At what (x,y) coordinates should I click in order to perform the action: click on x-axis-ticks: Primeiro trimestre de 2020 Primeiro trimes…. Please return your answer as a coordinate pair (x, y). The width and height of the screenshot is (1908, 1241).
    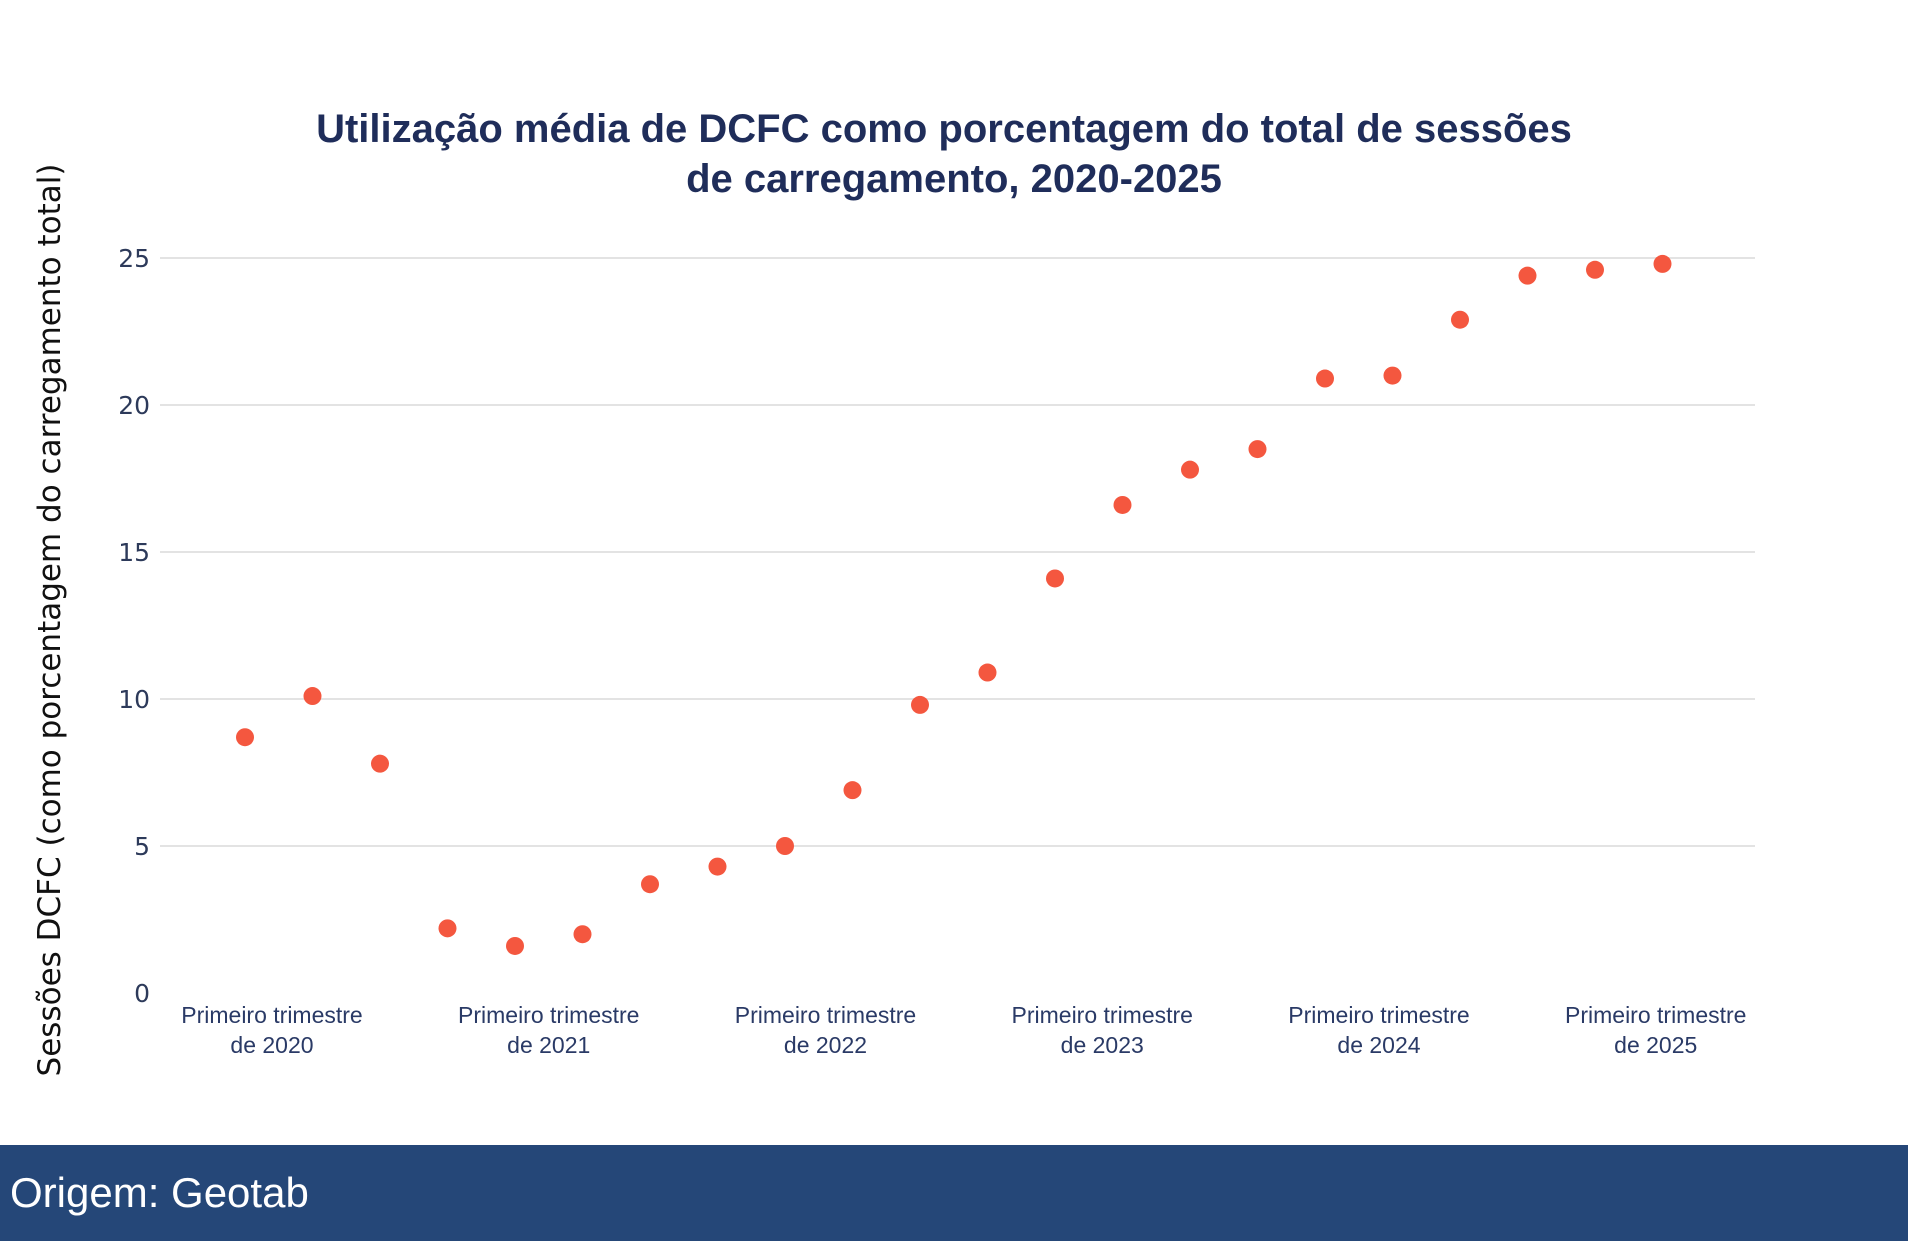
    Looking at the image, I should click on (963, 1030).